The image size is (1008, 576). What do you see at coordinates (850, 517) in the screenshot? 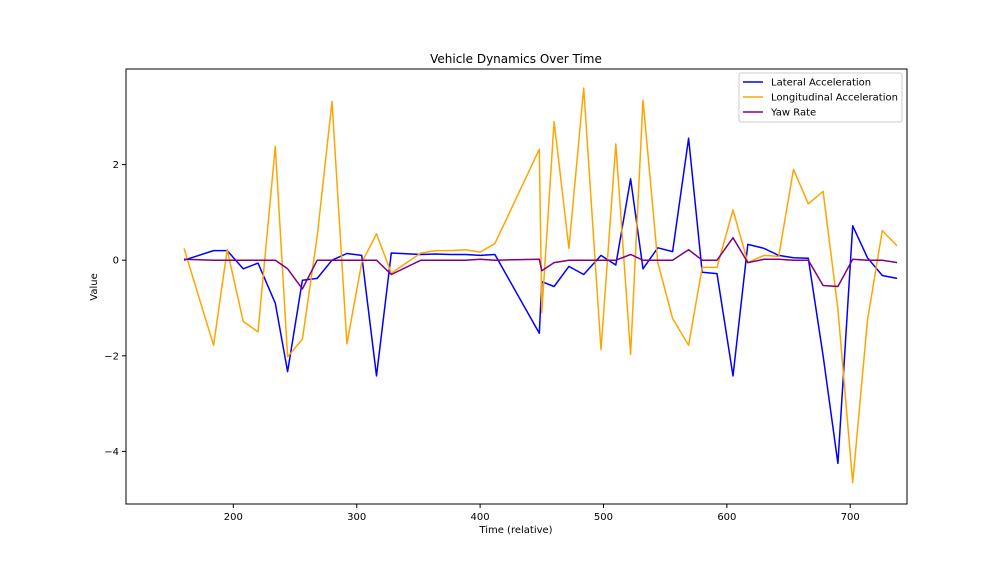
I see `x-tick-label: 700` at bounding box center [850, 517].